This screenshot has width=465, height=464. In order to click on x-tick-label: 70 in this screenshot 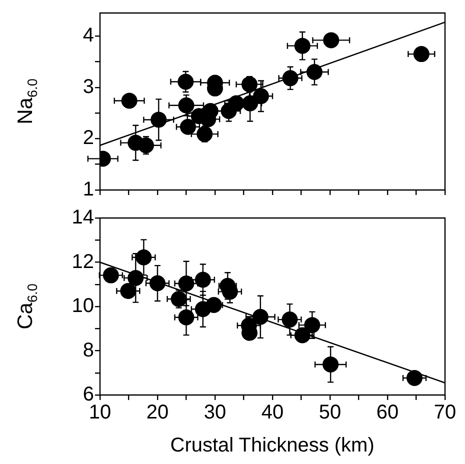, I will do `click(445, 413)`.